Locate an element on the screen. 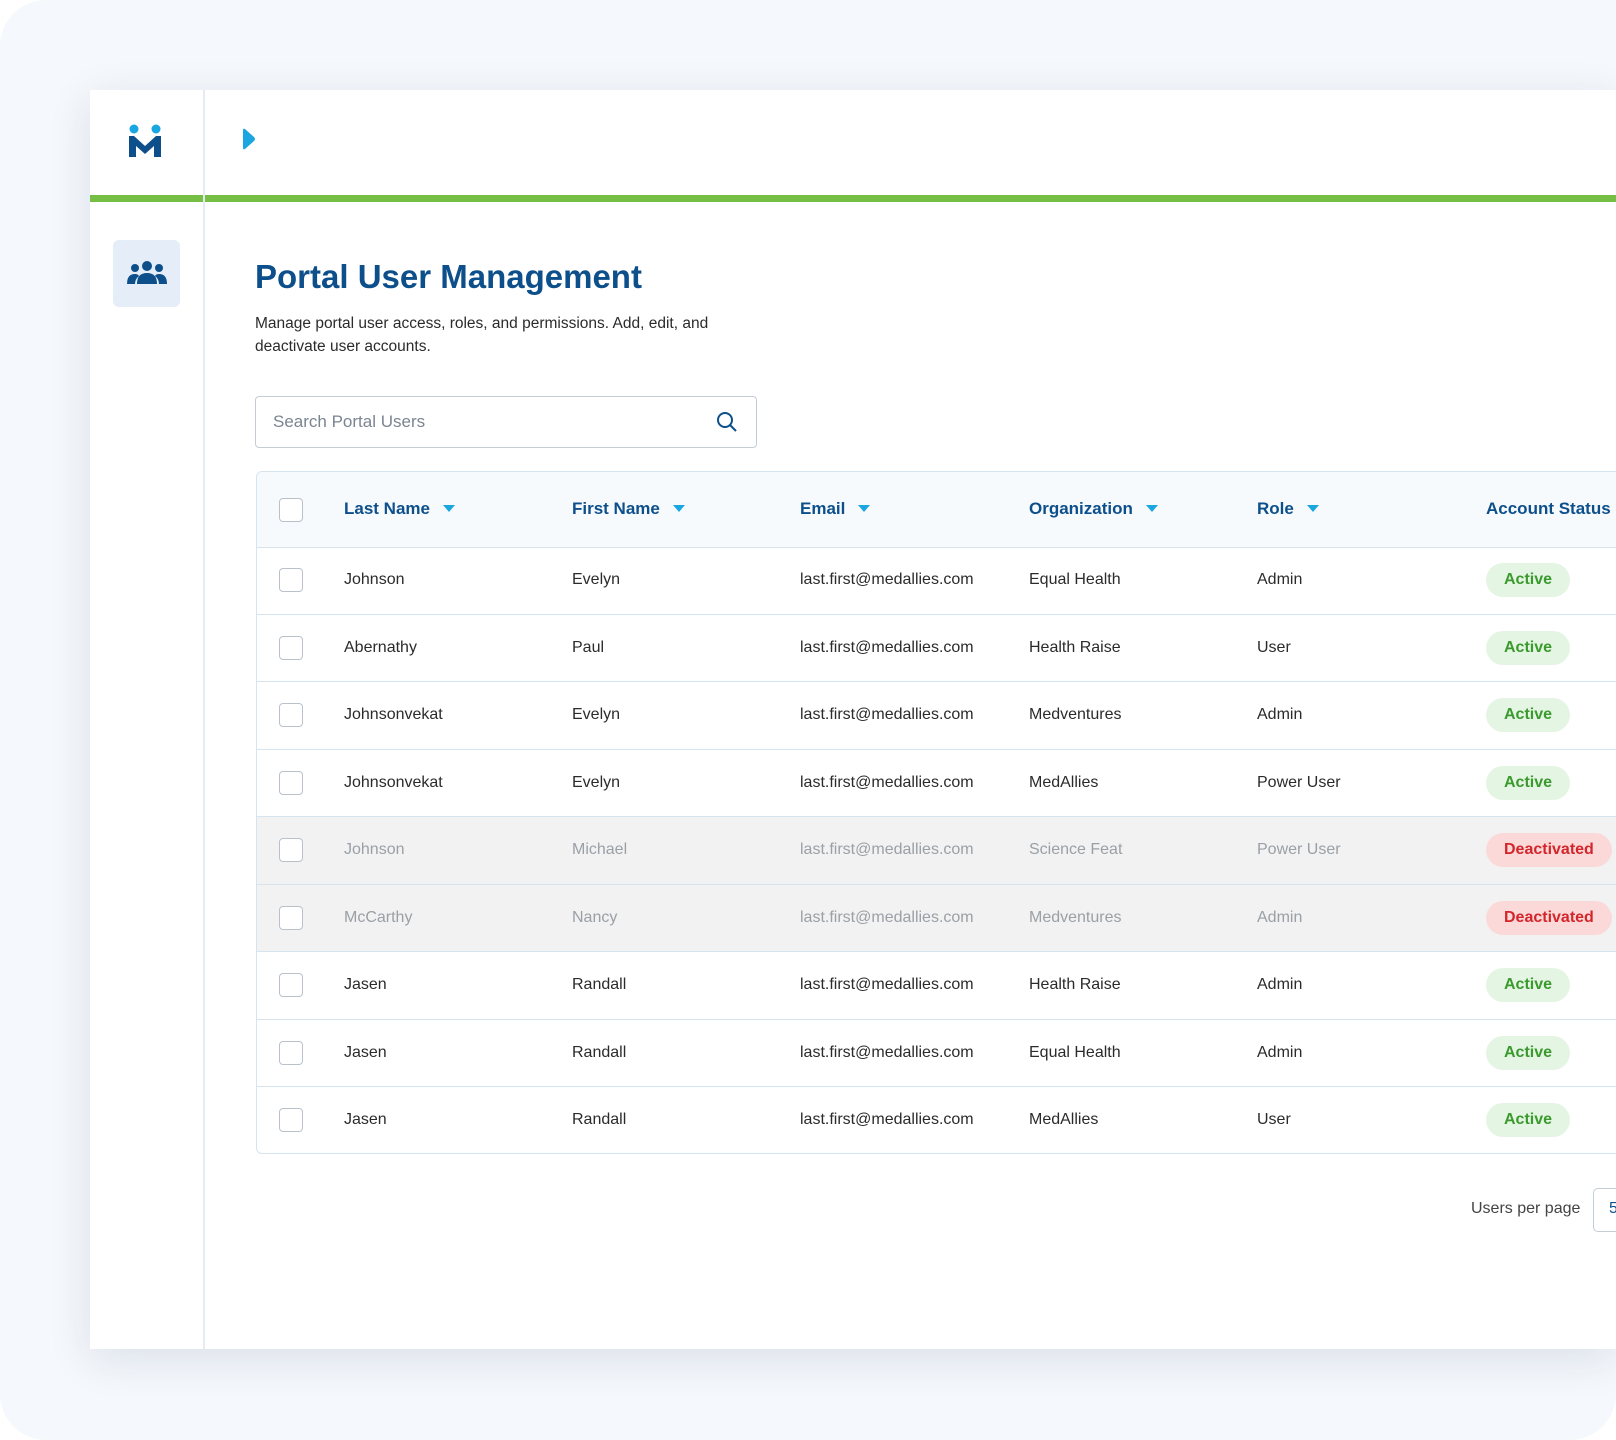 The image size is (1616, 1440). select-all-checkbox is located at coordinates (291, 510).